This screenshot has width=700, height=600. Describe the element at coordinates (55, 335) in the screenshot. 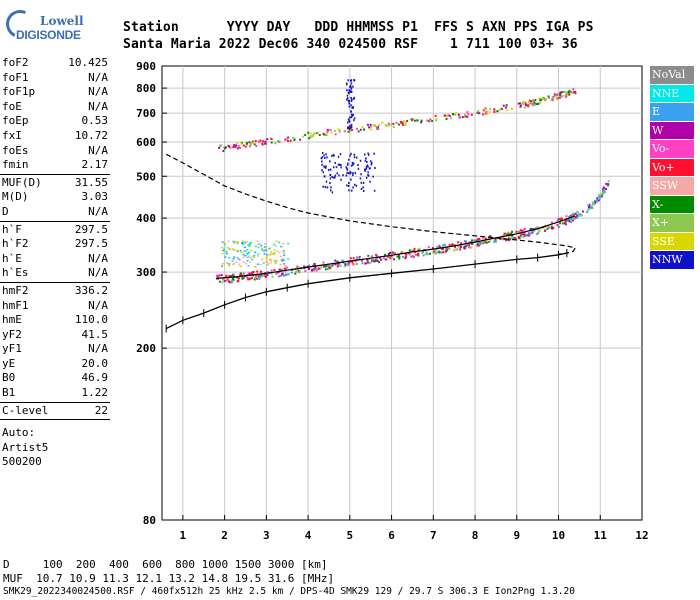

I see `param-row: yF2 41.5` at that location.